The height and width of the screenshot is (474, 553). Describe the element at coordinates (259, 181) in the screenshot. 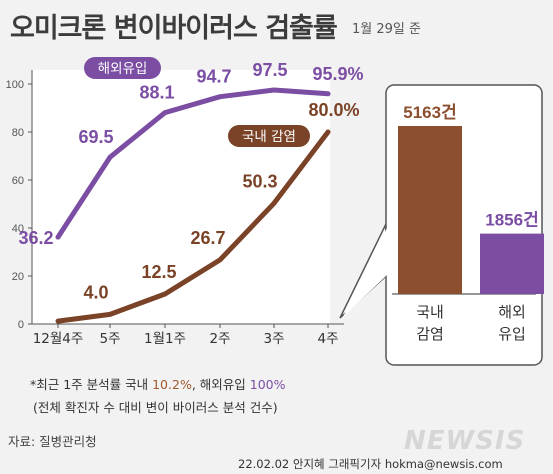

I see `data-label-s1-4: 50.3` at that location.